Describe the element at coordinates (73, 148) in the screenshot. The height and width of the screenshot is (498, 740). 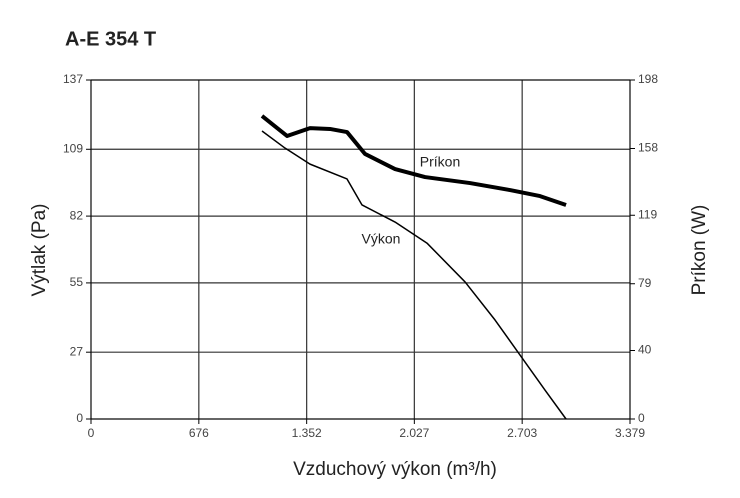
I see `y-tick-label: 109` at that location.